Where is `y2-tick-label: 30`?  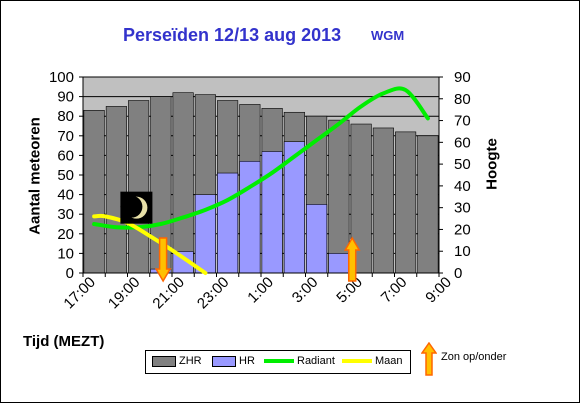 y2-tick-label: 30 is located at coordinates (462, 208).